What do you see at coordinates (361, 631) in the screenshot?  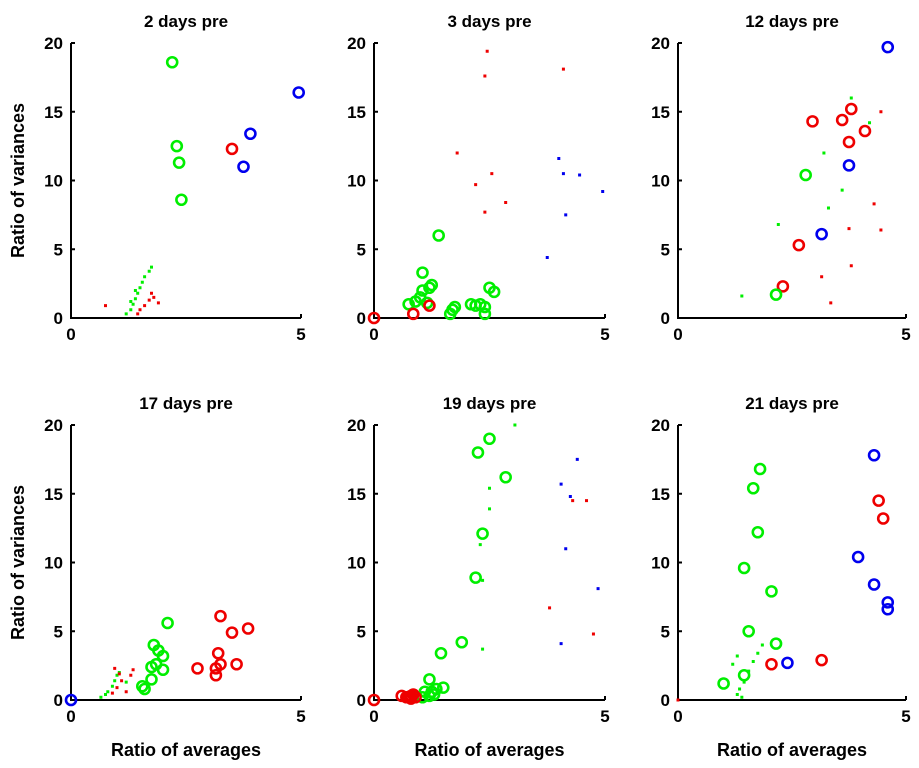 I see `y-tick-label: 5` at bounding box center [361, 631].